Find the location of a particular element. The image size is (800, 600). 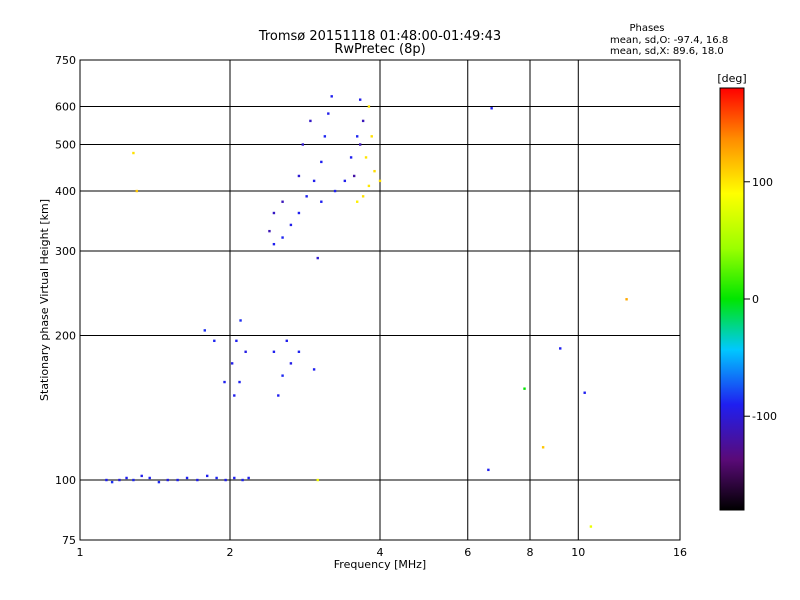

phases-x-stats: mean, sd,X: 89.6, 18.0 is located at coordinates (667, 51).